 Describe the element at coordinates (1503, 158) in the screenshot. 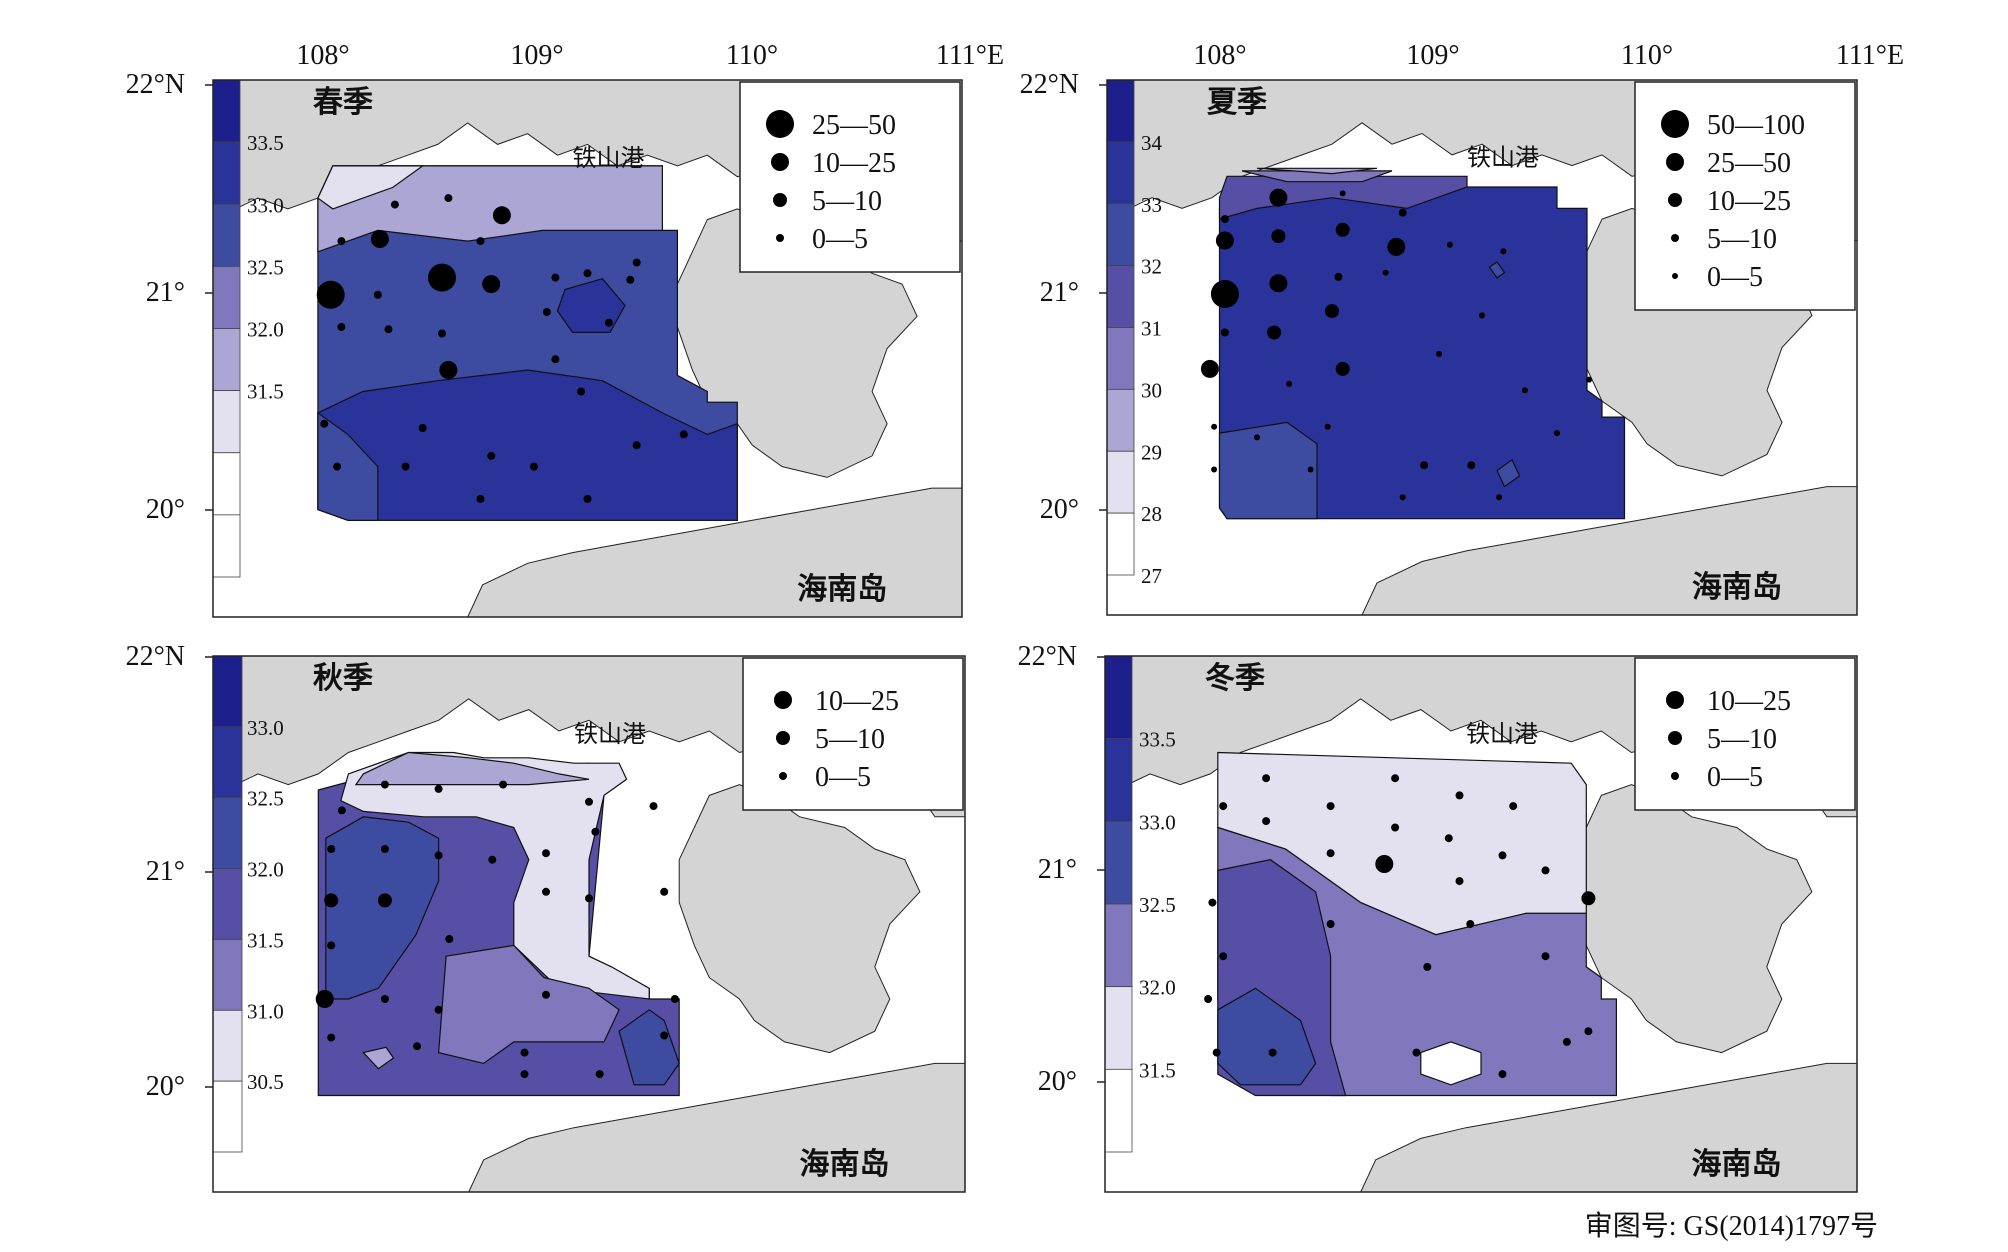

I see `place-tieshan: 铁山港` at that location.